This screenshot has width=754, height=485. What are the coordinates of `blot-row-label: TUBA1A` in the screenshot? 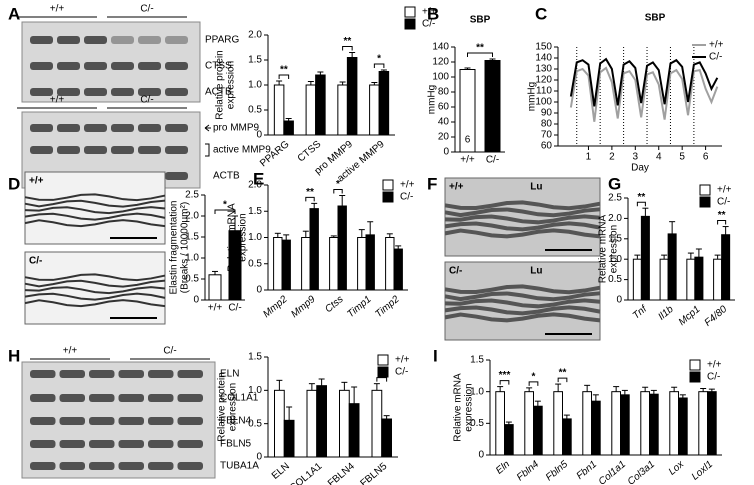 It's located at (239, 466).